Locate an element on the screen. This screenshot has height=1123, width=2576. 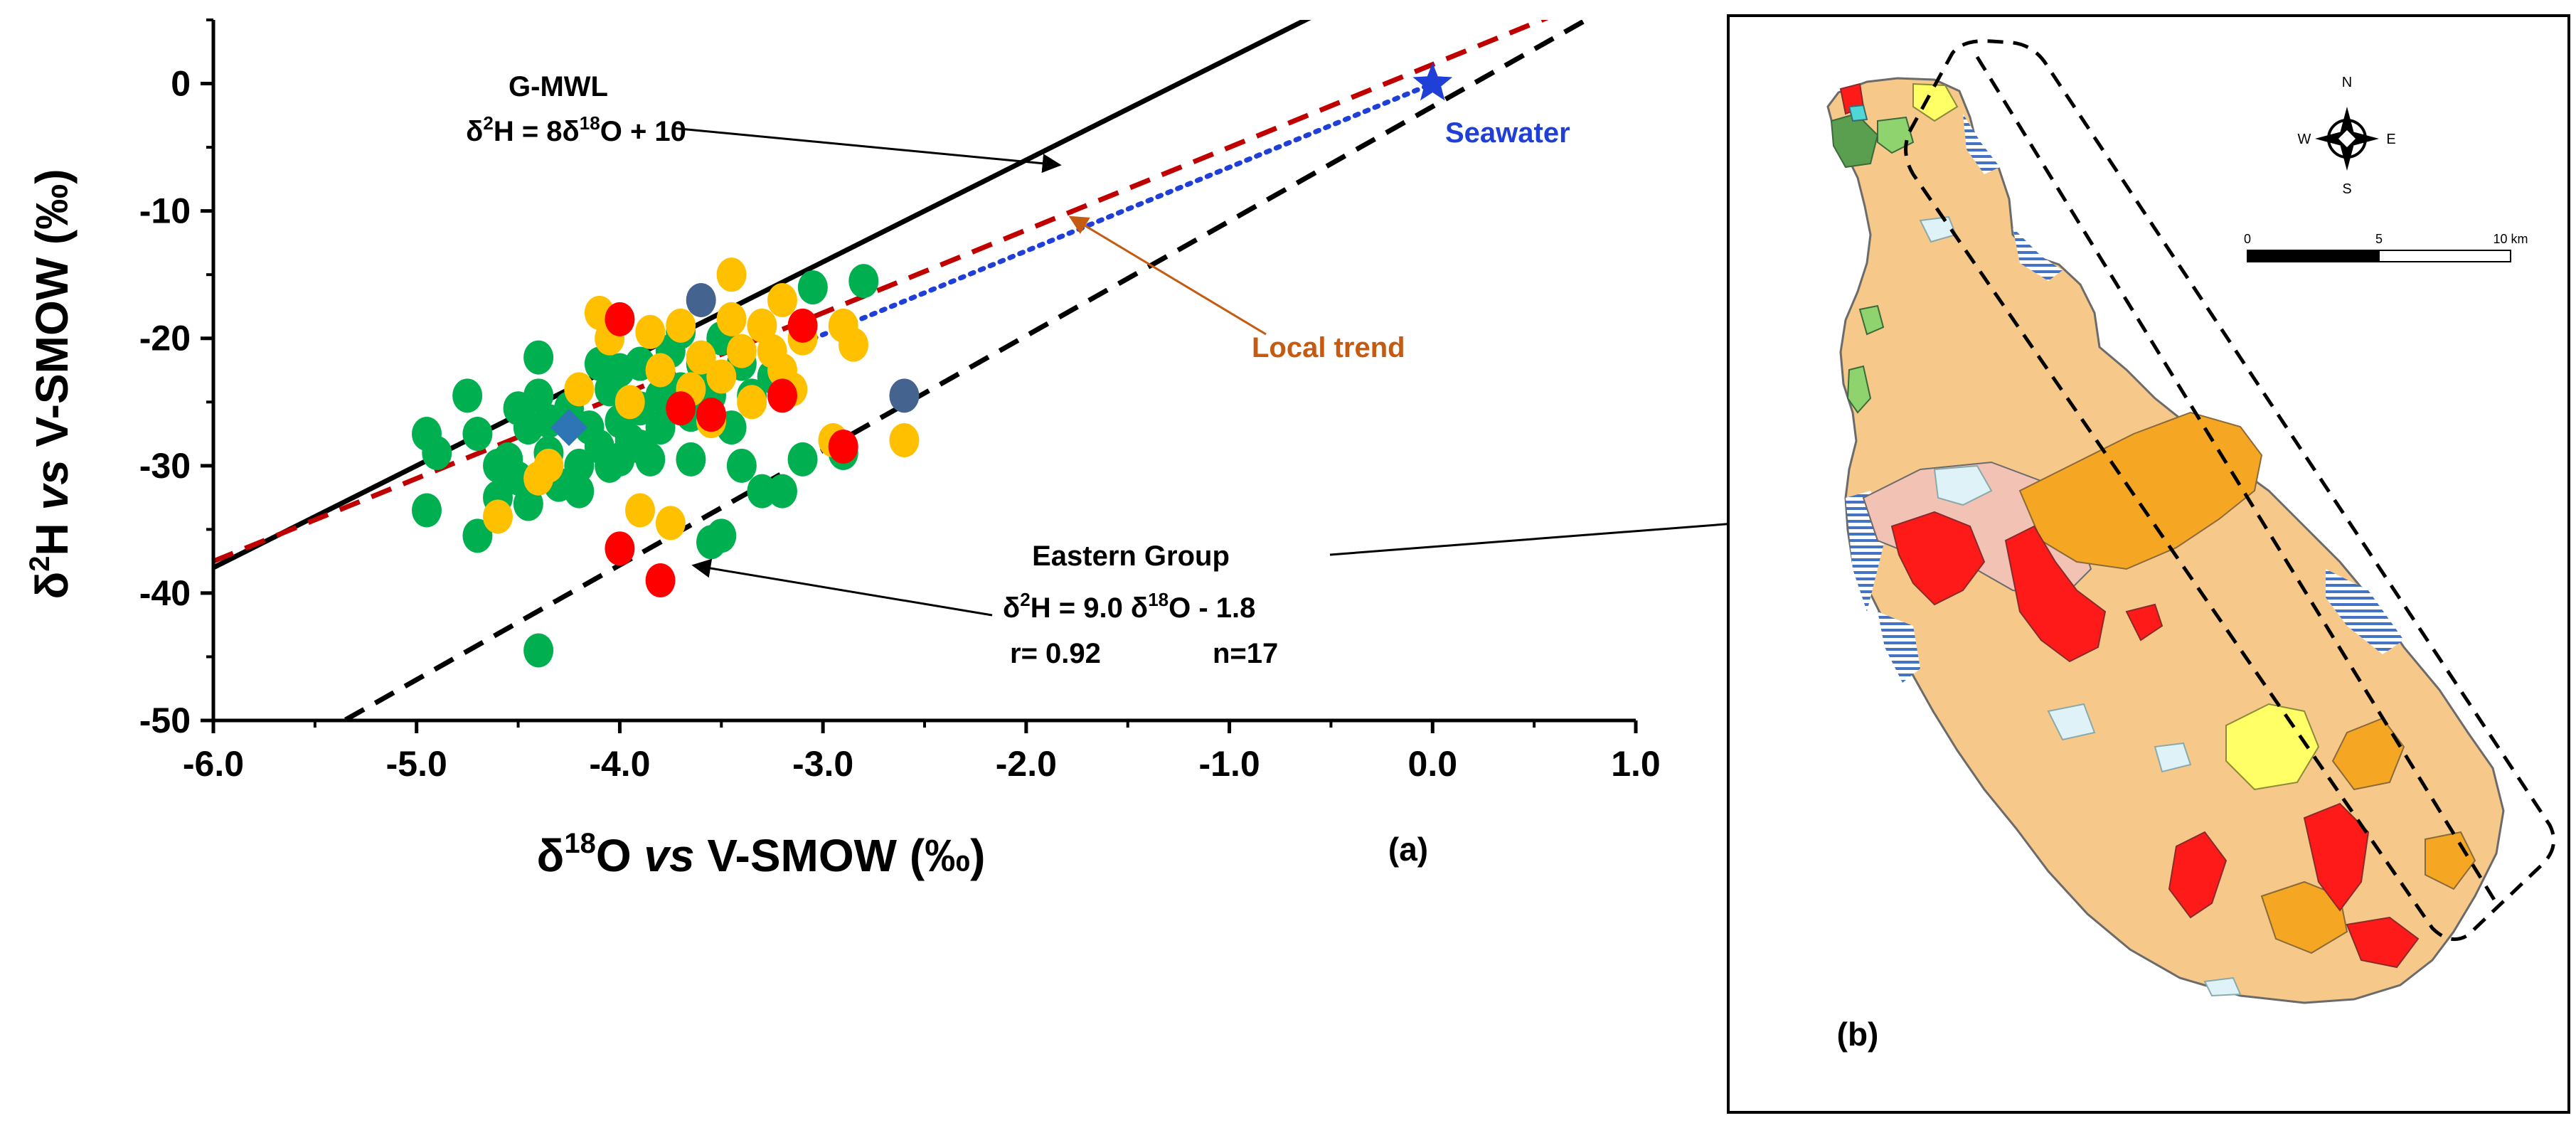
x-tick-label: -2.0 is located at coordinates (1026, 764).